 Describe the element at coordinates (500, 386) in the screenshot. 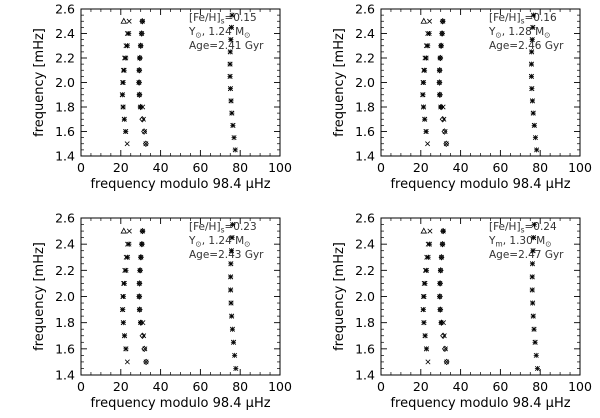

I see `x-tick-label: 60` at that location.